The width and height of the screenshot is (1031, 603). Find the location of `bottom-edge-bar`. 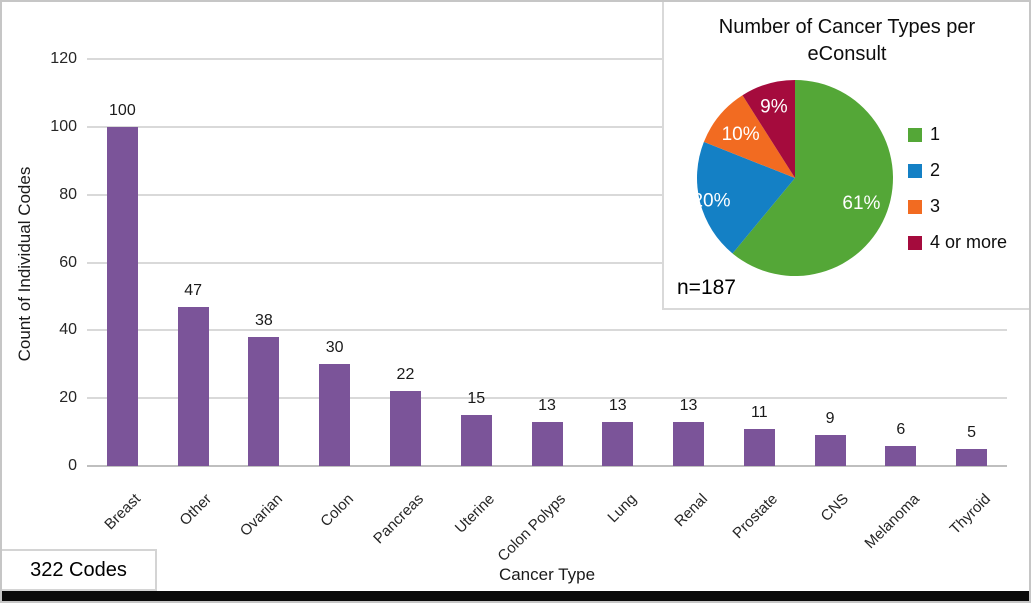

bottom-edge-bar is located at coordinates (515, 596).